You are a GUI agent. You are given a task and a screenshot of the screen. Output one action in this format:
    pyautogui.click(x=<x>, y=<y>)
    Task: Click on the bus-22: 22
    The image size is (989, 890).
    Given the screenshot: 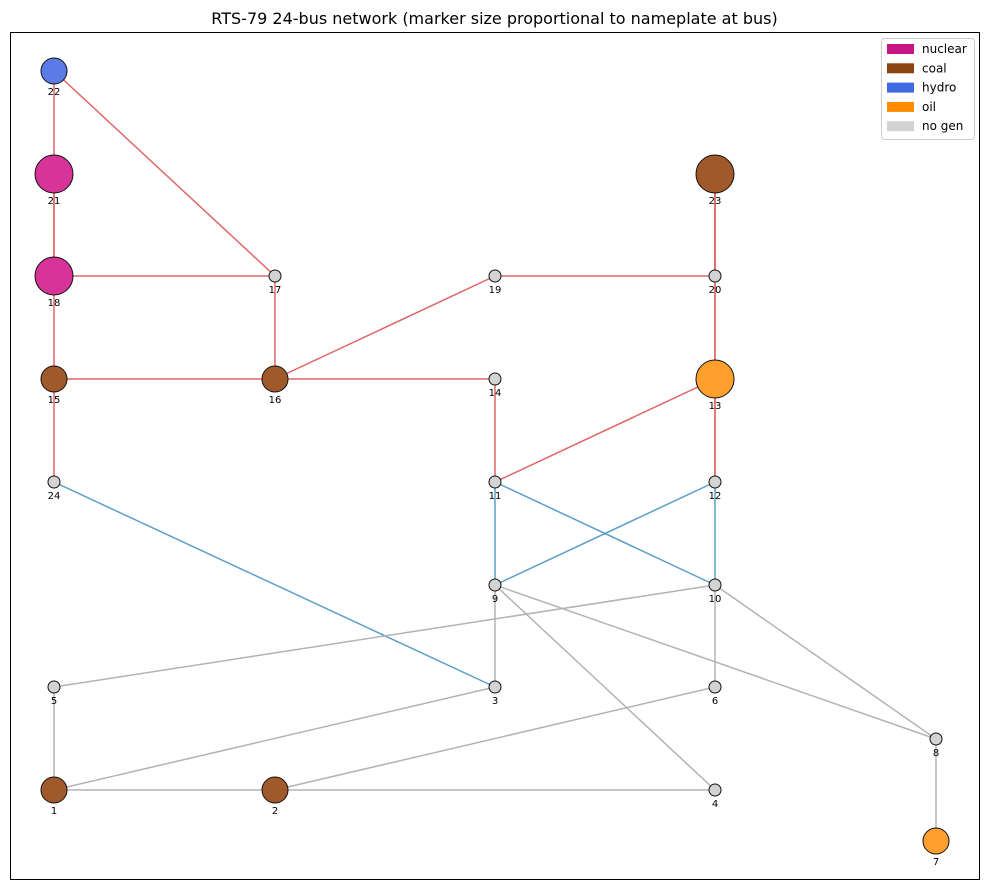 What is the action you would take?
    pyautogui.click(x=54, y=77)
    